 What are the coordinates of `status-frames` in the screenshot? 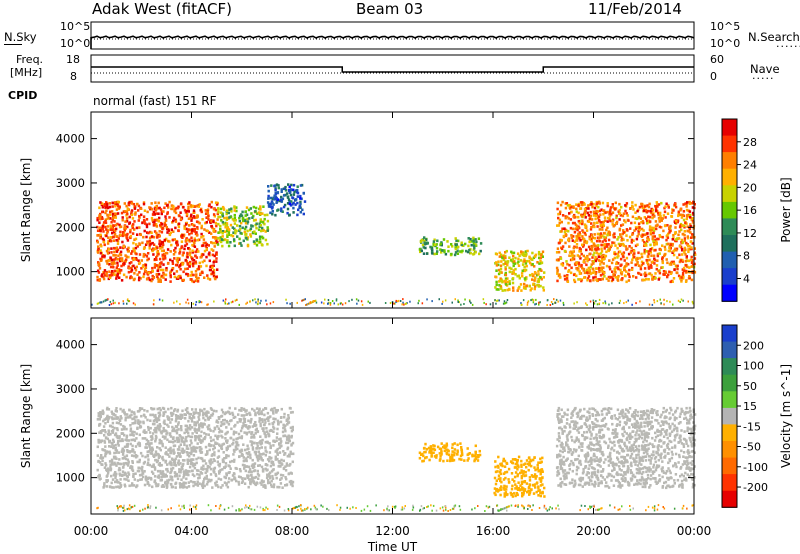 It's located at (392, 52).